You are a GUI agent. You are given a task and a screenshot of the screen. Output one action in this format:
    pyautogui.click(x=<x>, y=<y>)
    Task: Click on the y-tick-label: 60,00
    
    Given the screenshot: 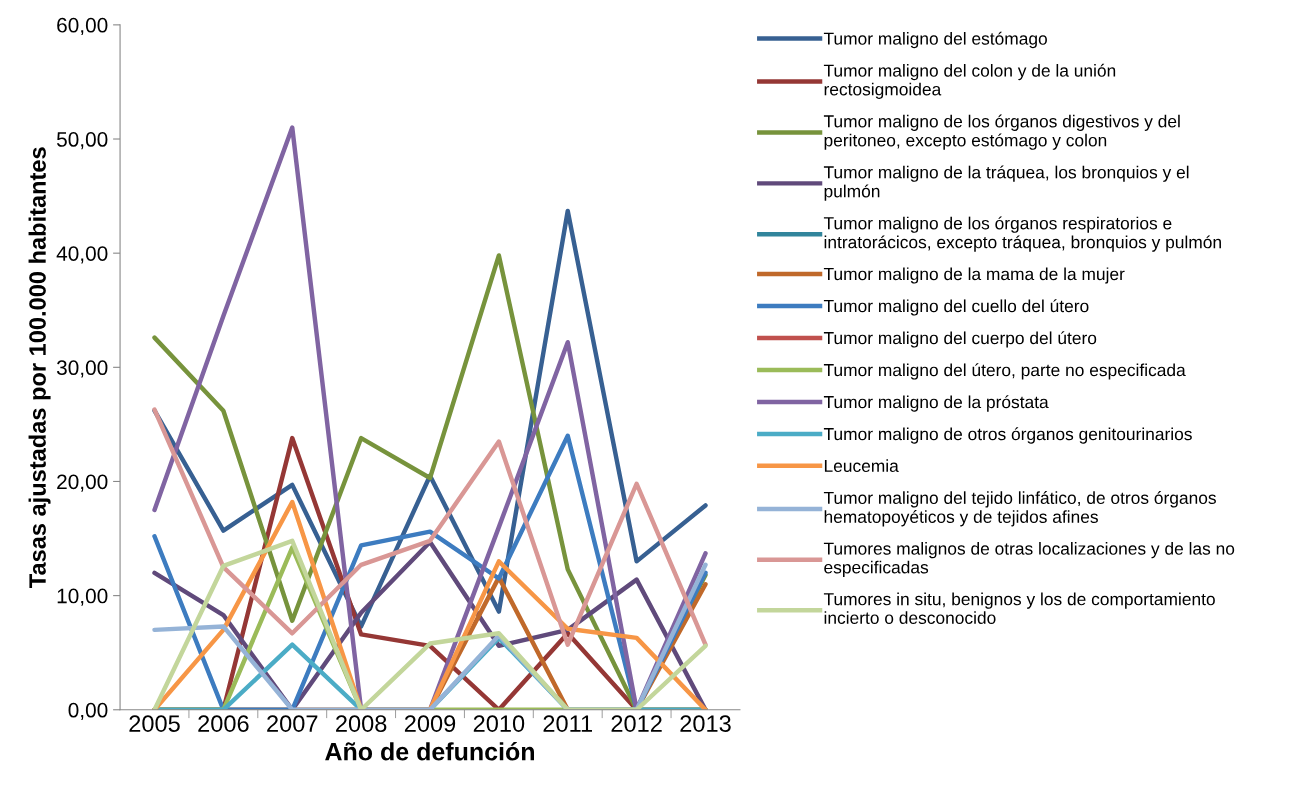 What is the action you would take?
    pyautogui.click(x=82, y=26)
    